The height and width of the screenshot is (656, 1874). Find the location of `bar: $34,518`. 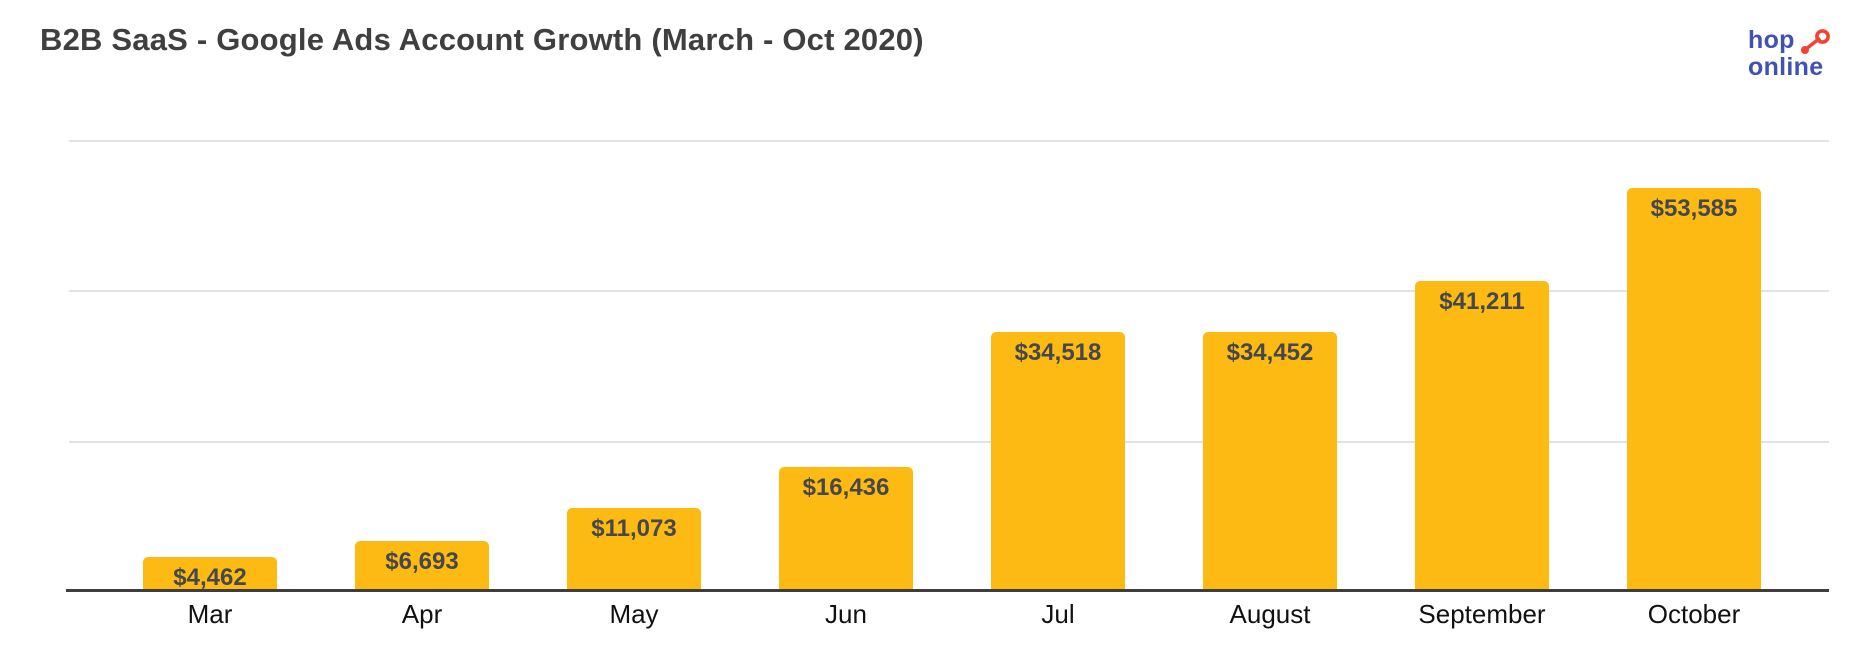

bar: $34,518 is located at coordinates (1058, 461).